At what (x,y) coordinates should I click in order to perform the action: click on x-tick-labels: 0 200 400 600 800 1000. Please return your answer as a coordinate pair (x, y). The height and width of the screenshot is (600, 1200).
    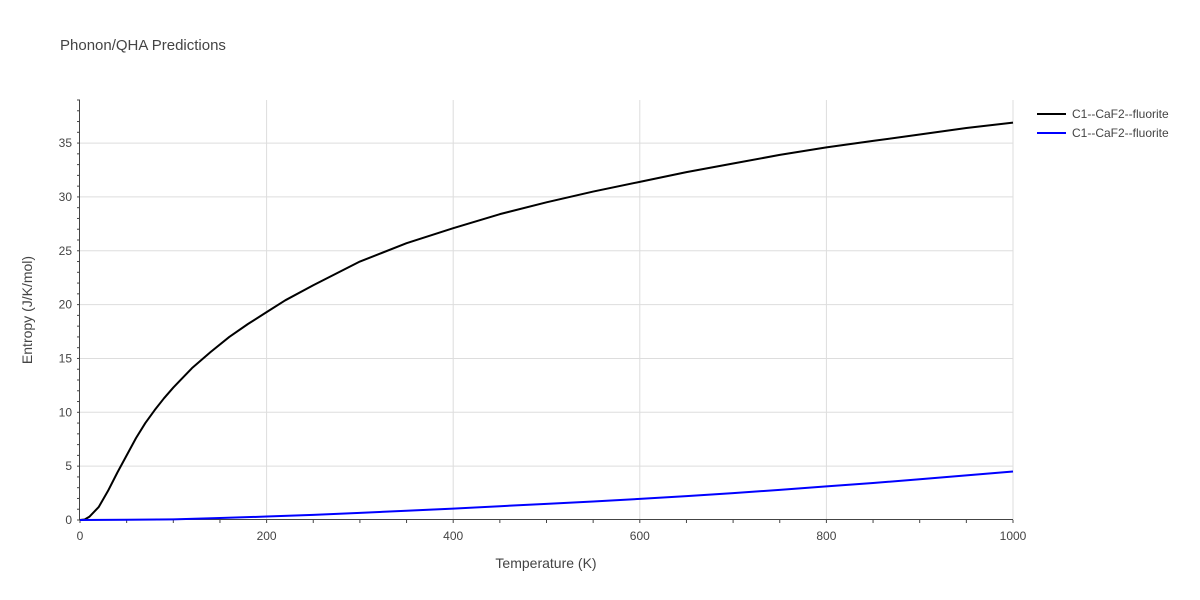
    Looking at the image, I should click on (552, 536).